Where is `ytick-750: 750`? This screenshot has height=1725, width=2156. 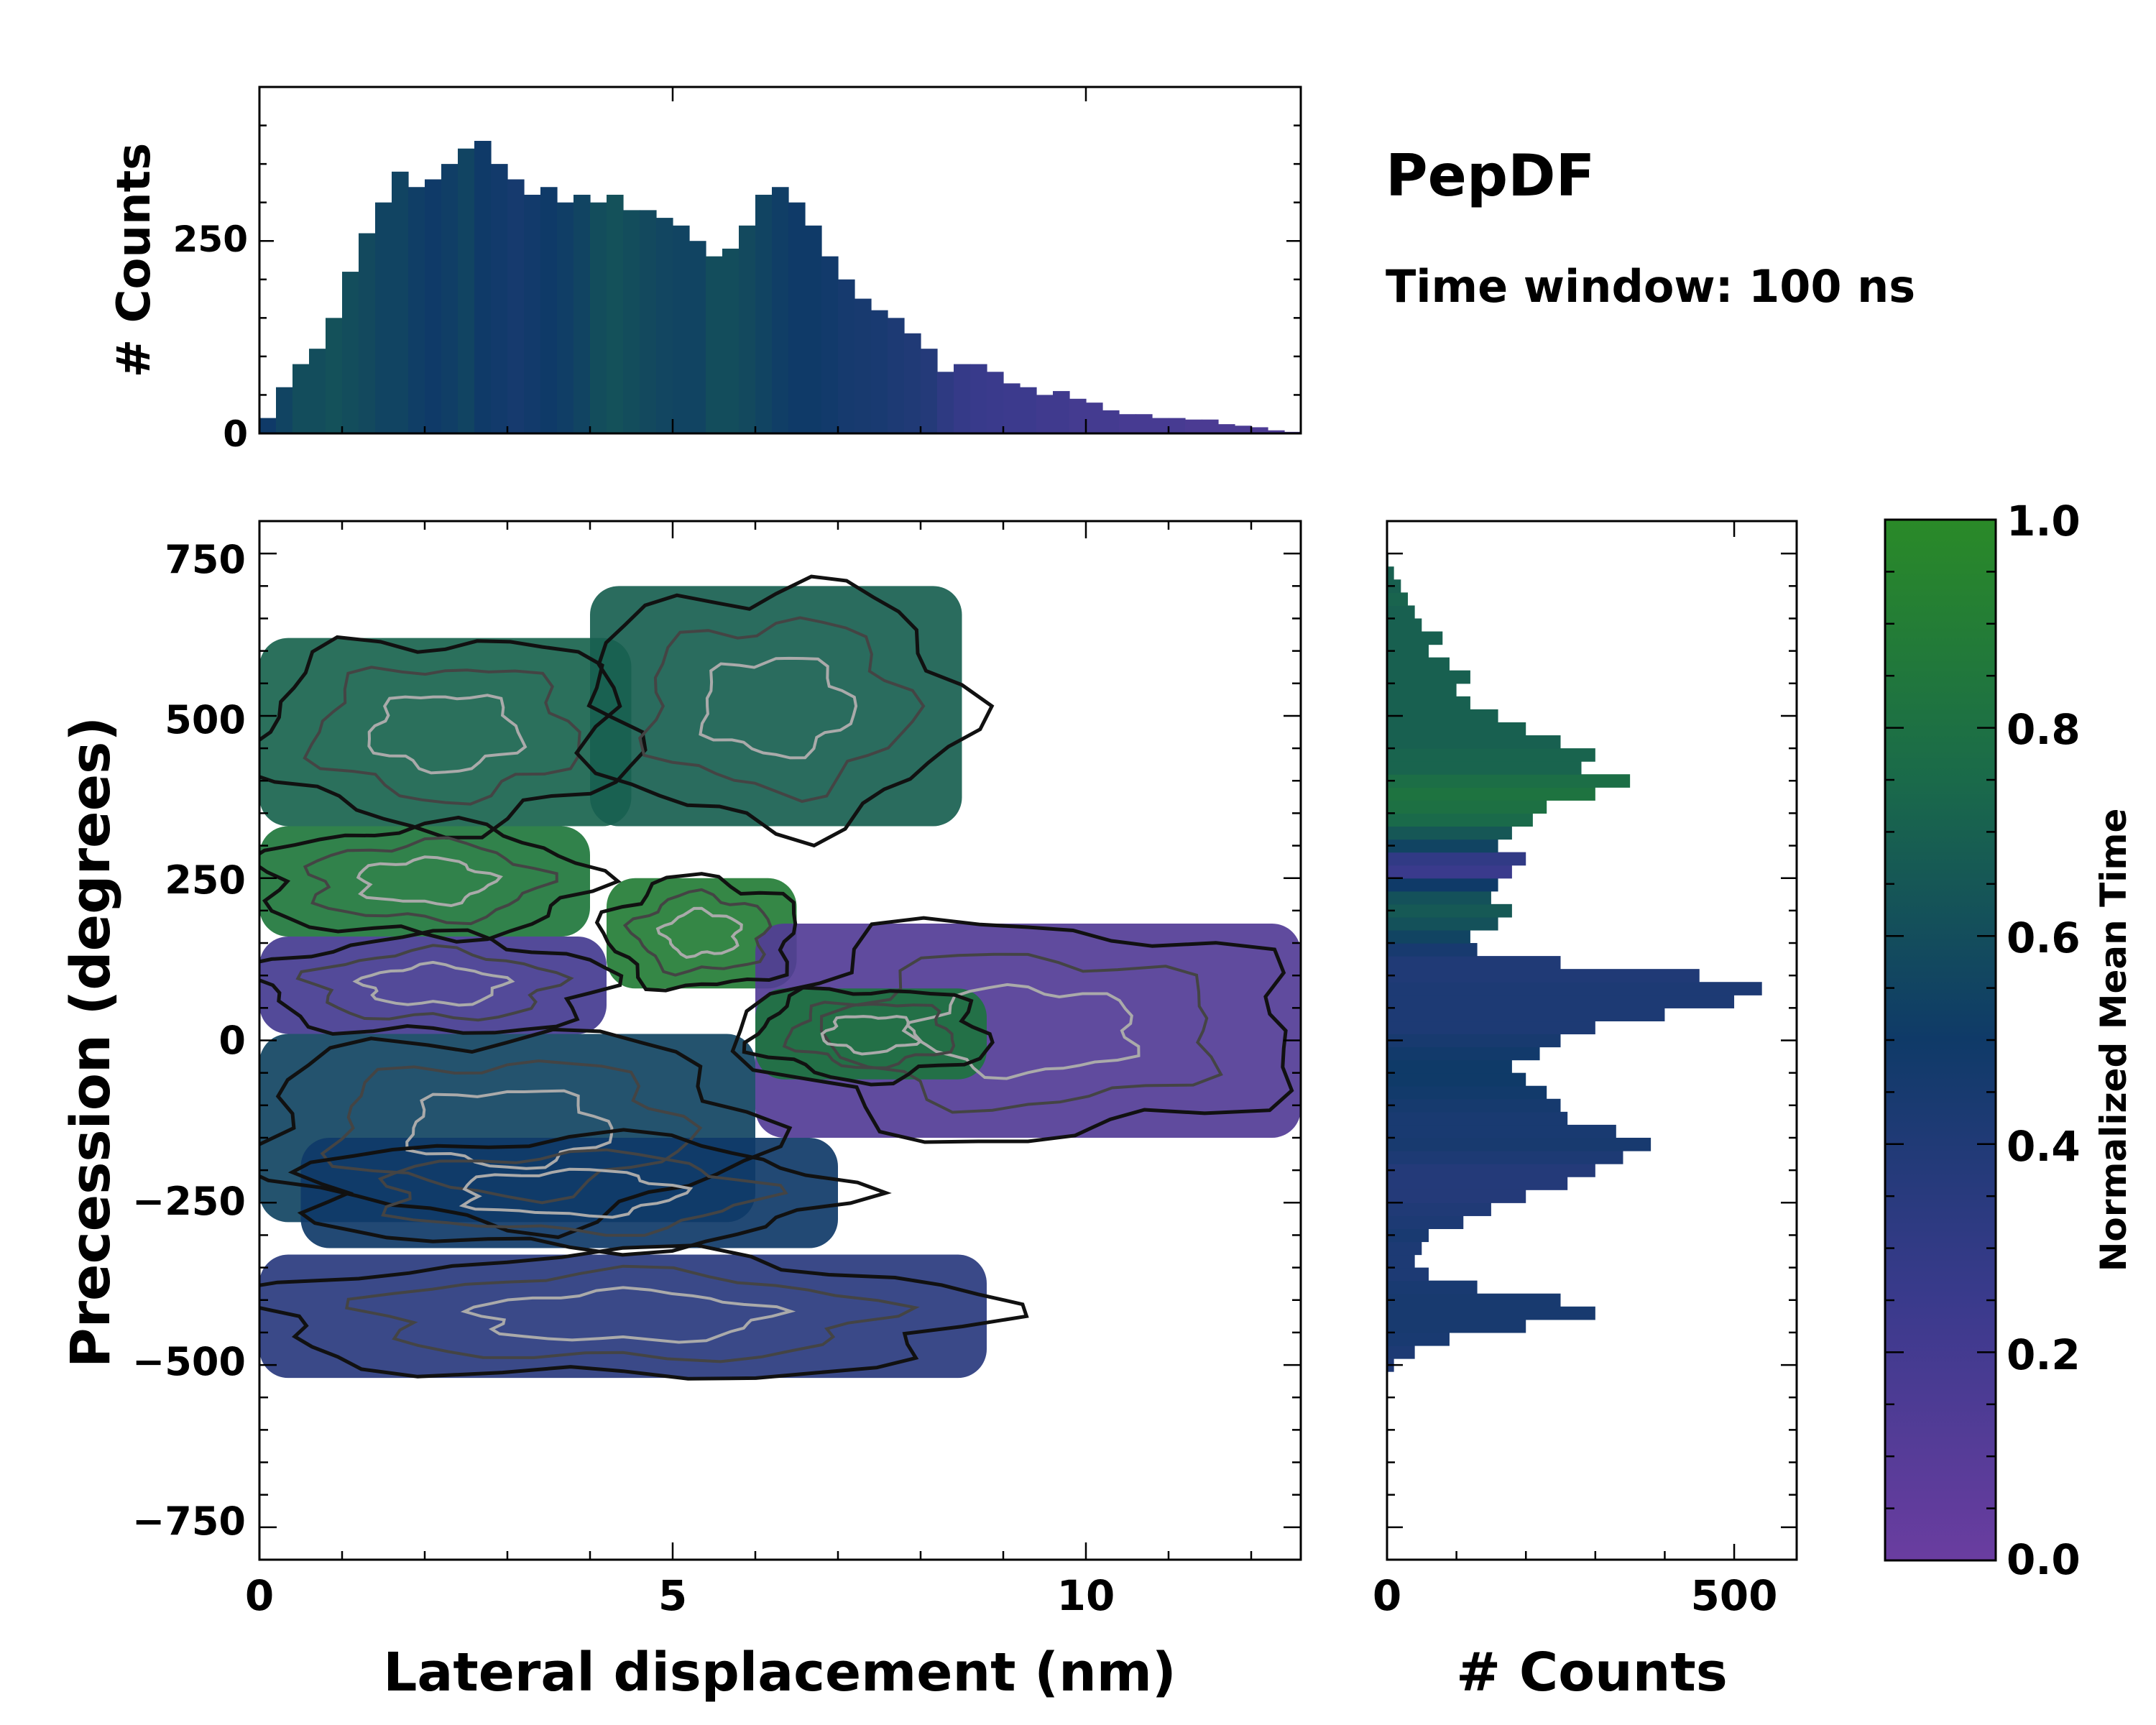 ytick-750: 750 is located at coordinates (205, 559).